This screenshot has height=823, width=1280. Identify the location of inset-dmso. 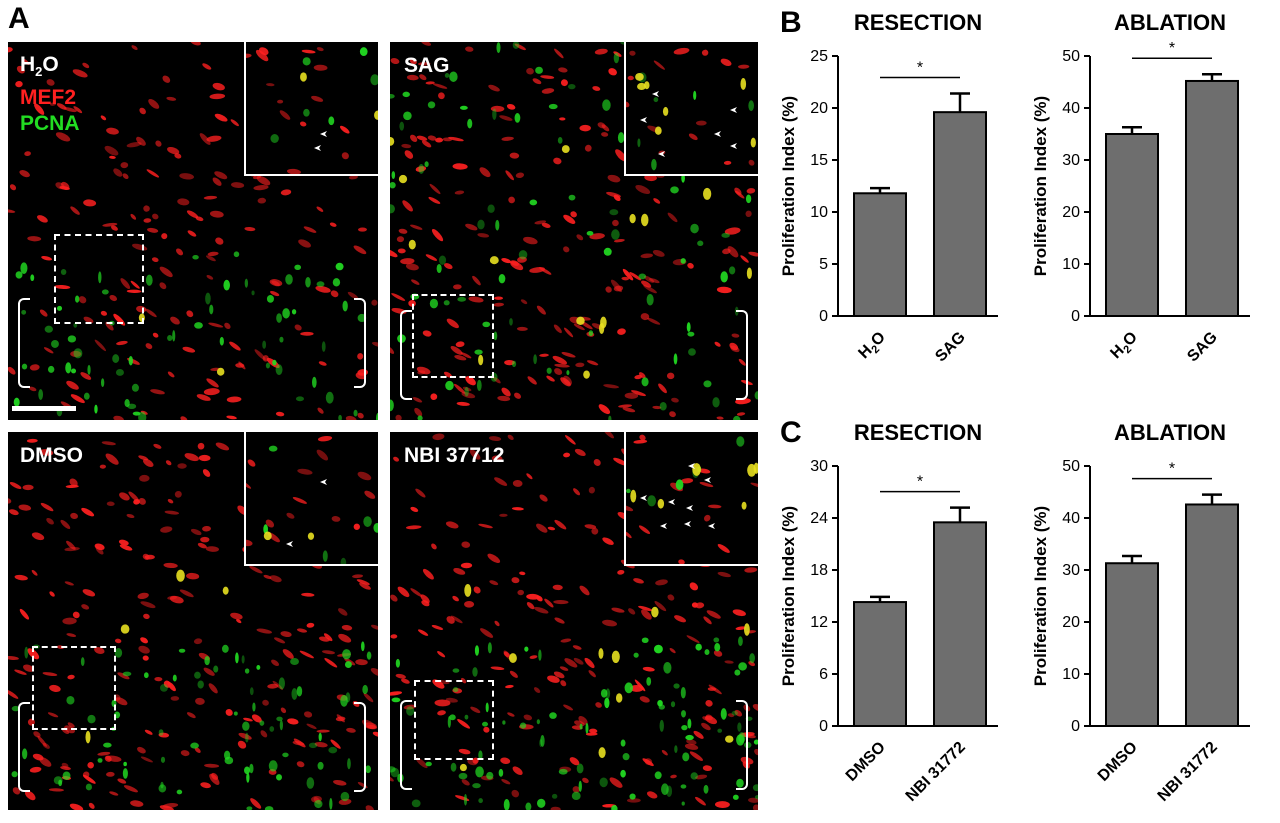
(311, 499).